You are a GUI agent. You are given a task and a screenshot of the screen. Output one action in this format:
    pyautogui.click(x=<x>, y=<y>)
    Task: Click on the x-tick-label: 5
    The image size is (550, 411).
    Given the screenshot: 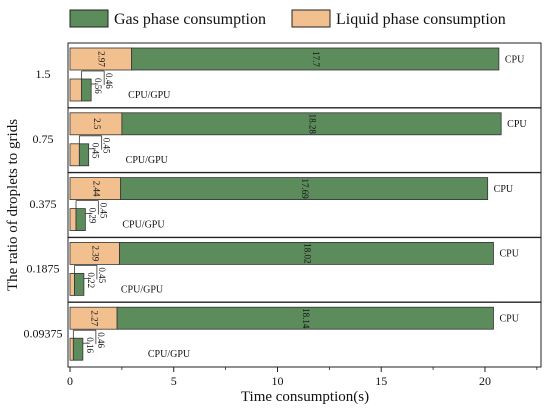 What is the action you would take?
    pyautogui.click(x=174, y=381)
    